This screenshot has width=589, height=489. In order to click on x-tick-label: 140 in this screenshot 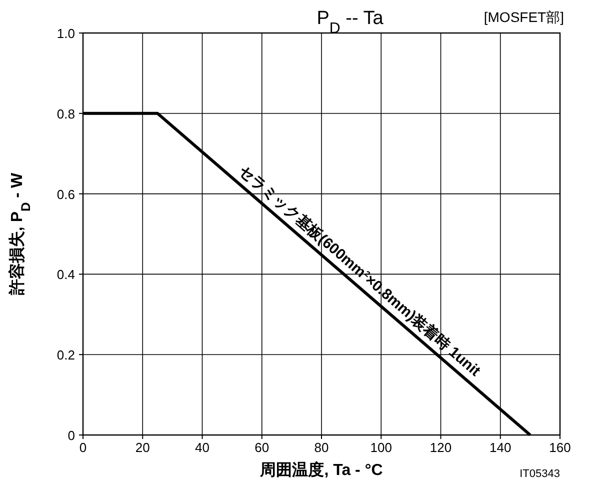, I will do `click(501, 447)`.